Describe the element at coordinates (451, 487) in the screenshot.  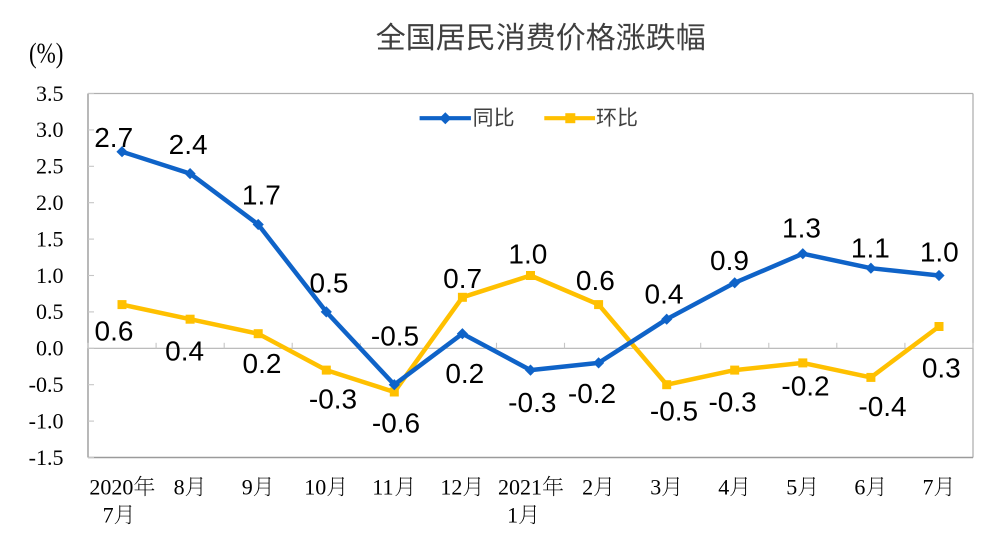
I see `svg-text: 12` at that location.